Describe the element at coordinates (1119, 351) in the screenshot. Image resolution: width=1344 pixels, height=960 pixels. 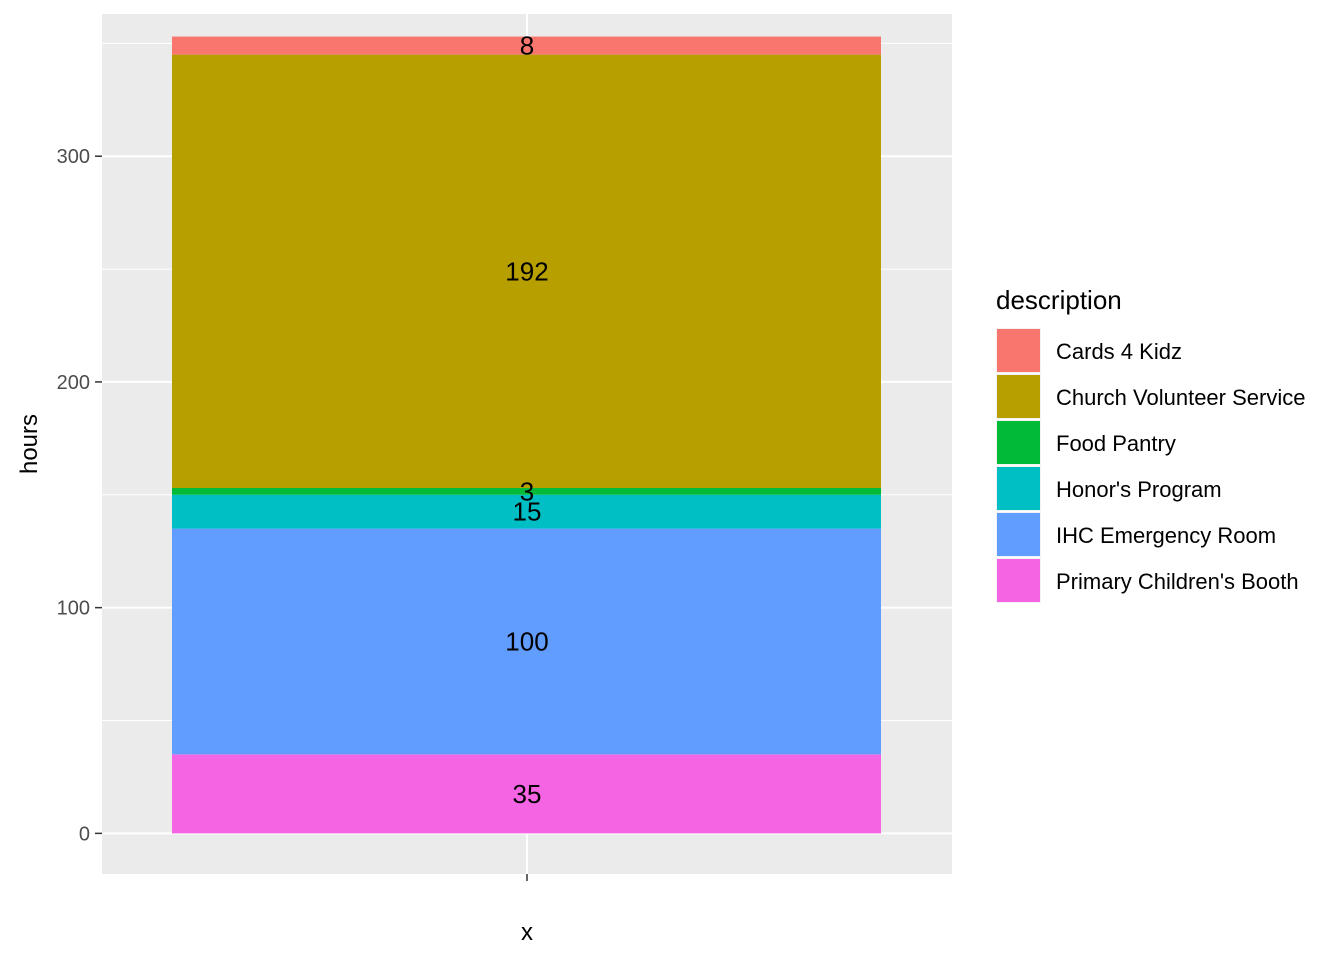
I see `legend-label: Cards 4 Kidz` at that location.